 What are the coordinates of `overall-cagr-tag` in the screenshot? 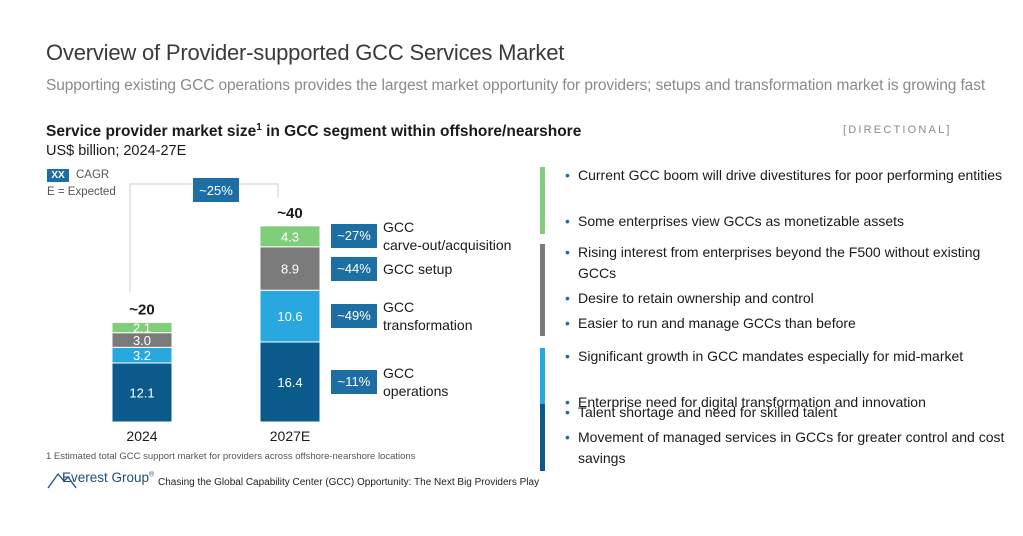 It's located at (216, 190).